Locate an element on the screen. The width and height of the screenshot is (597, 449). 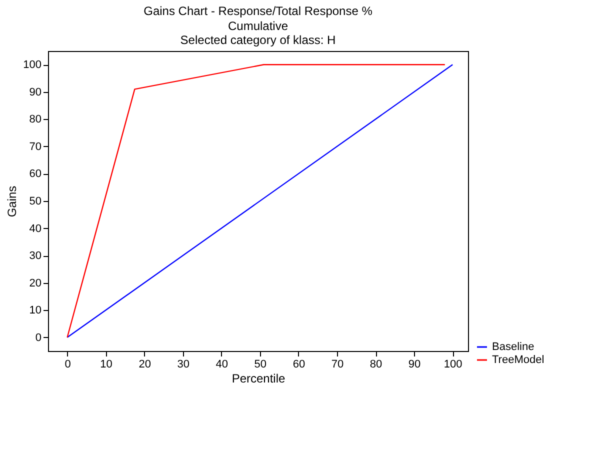
legend-label: Baseline is located at coordinates (513, 347).